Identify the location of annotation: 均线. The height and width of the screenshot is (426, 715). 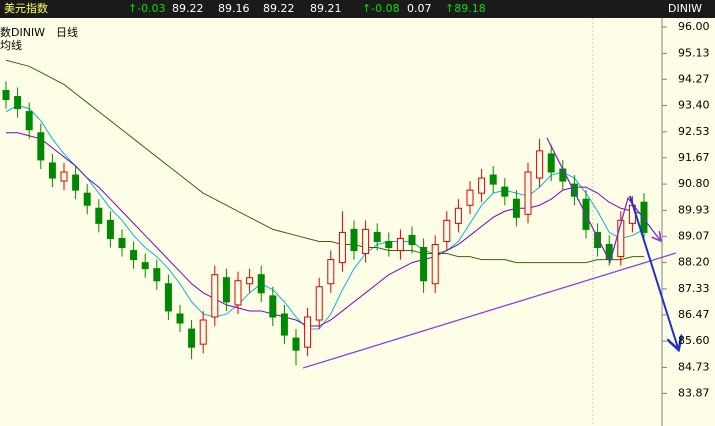
(11, 45).